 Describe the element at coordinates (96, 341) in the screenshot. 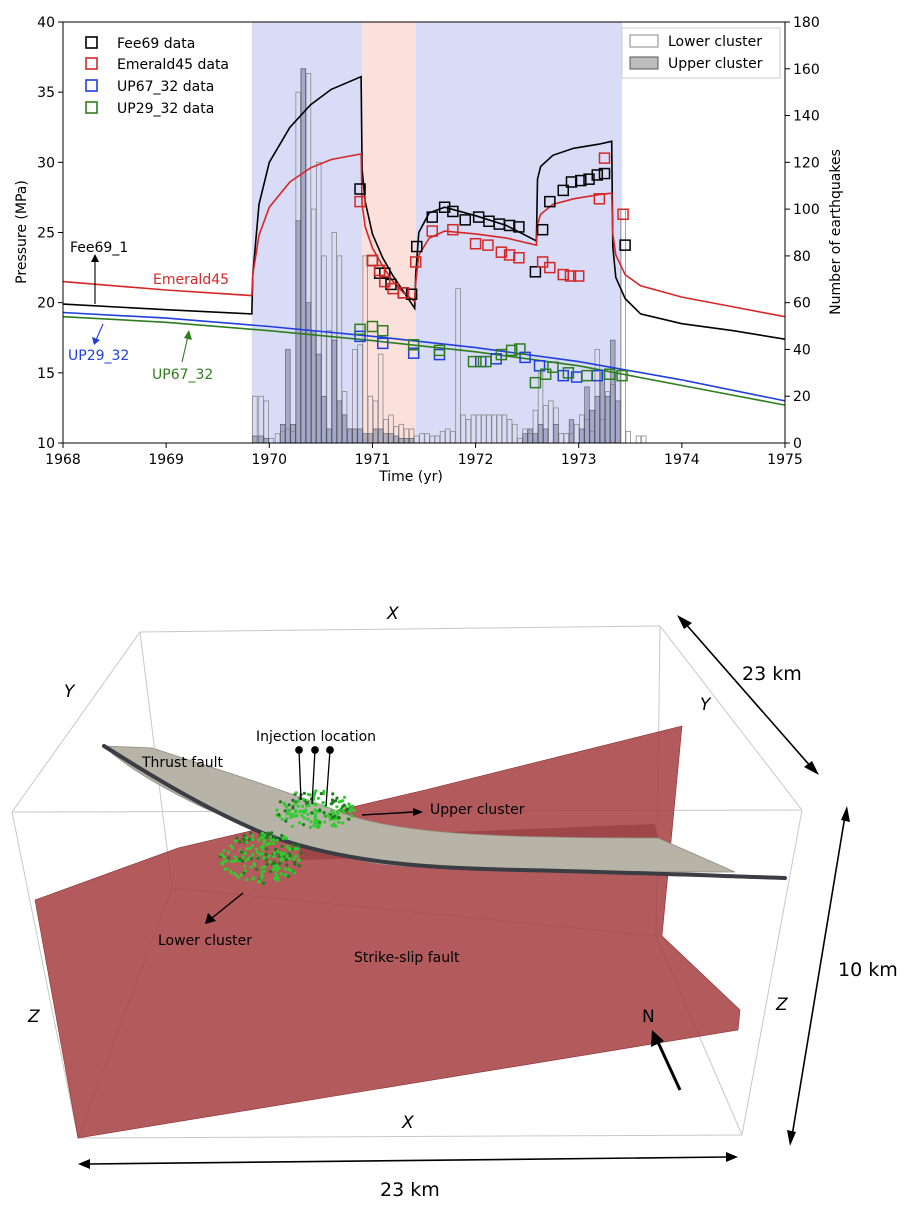

I see `annotation-arrowhead-up29` at that location.